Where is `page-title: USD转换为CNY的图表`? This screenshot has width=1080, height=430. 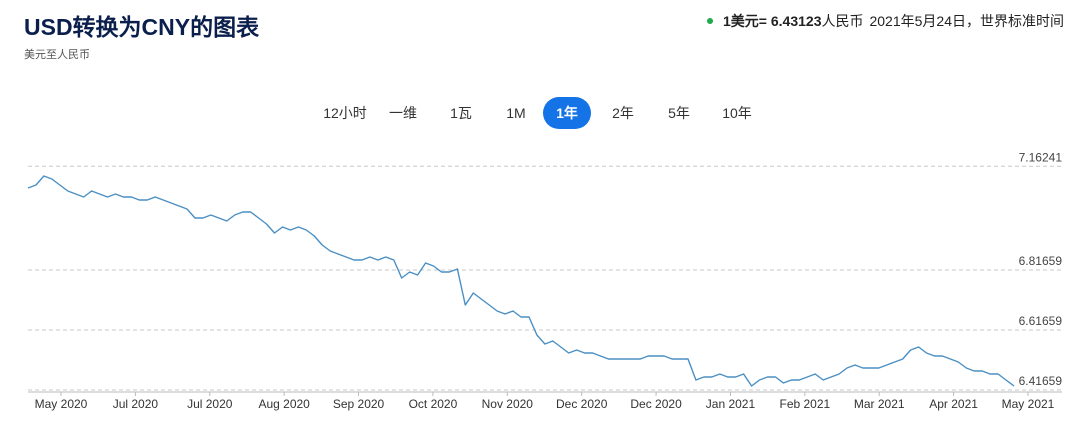 page-title: USD转换为CNY的图表 is located at coordinates (142, 27).